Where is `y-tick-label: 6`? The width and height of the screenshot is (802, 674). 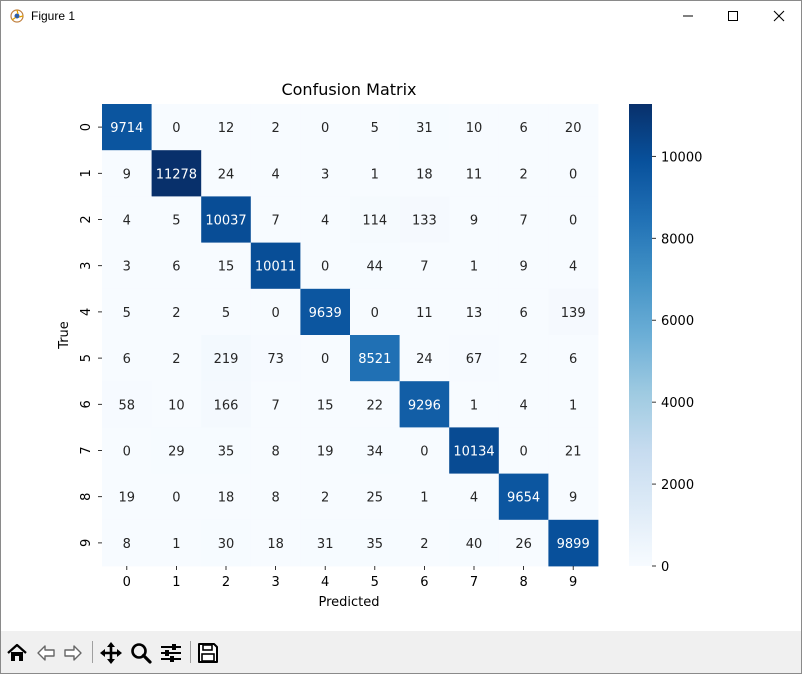
y-tick-label: 6 is located at coordinates (86, 404).